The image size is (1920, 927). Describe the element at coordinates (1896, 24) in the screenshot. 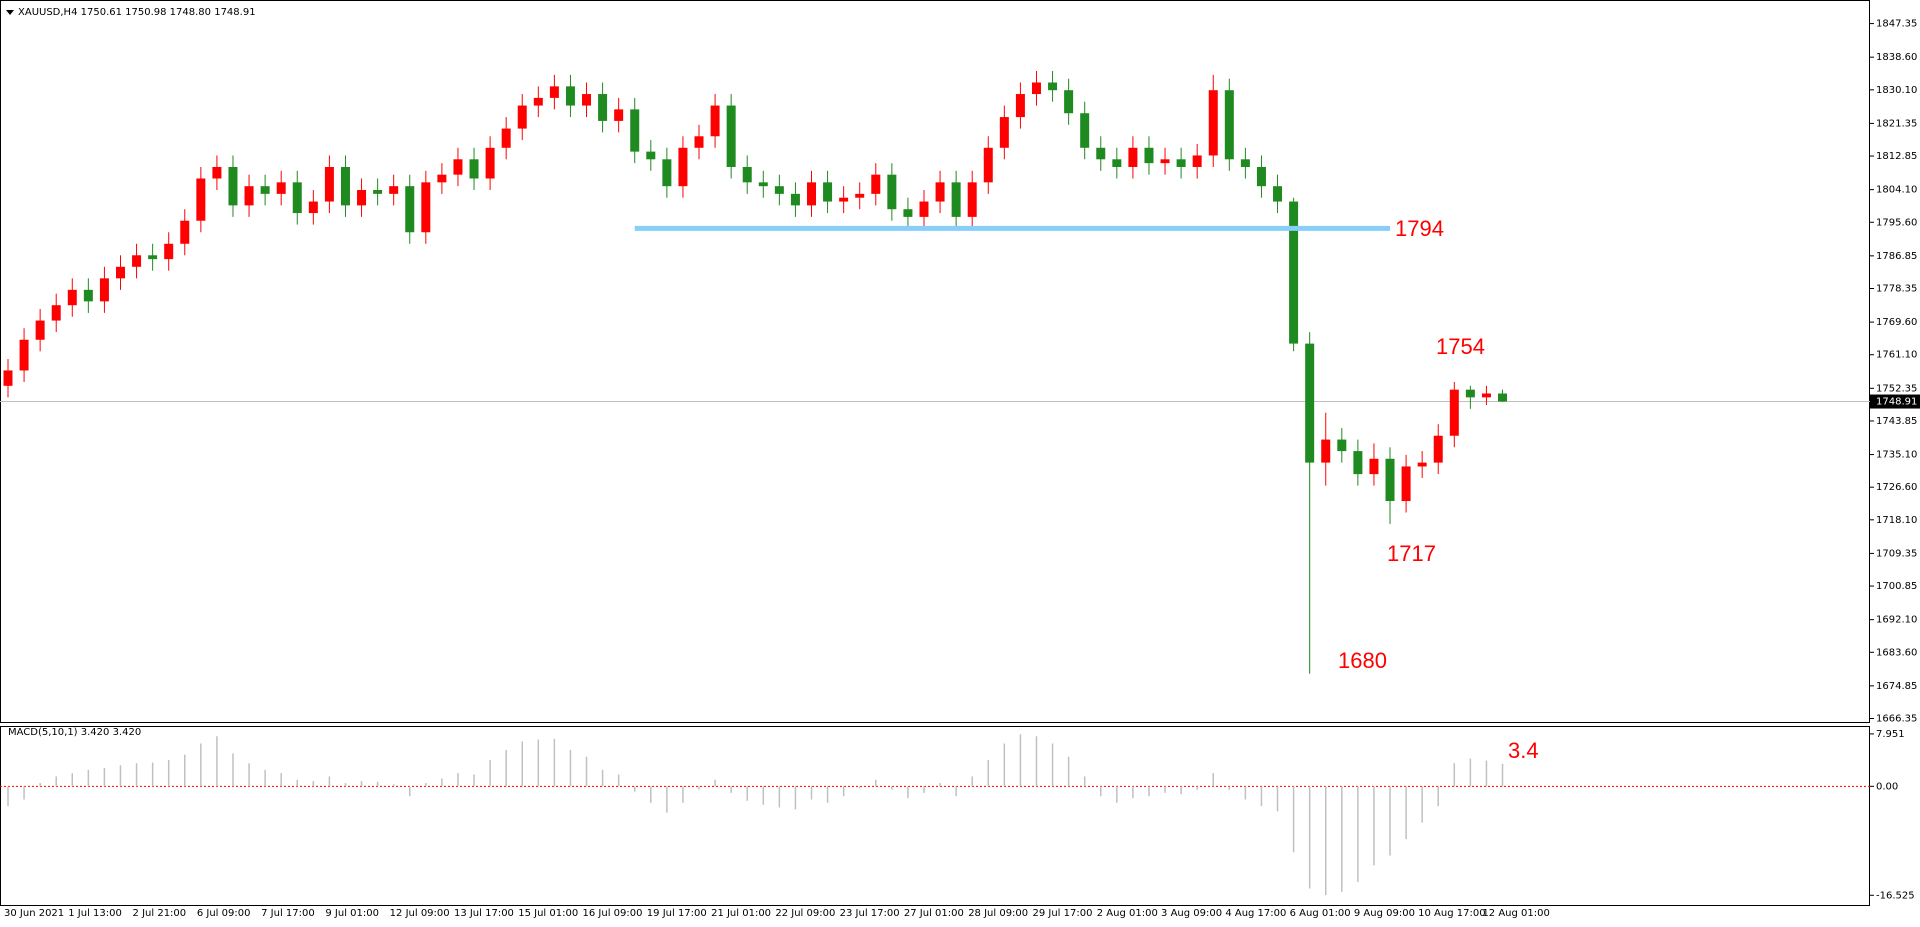

I see `y-tick-label: 1847.35` at that location.